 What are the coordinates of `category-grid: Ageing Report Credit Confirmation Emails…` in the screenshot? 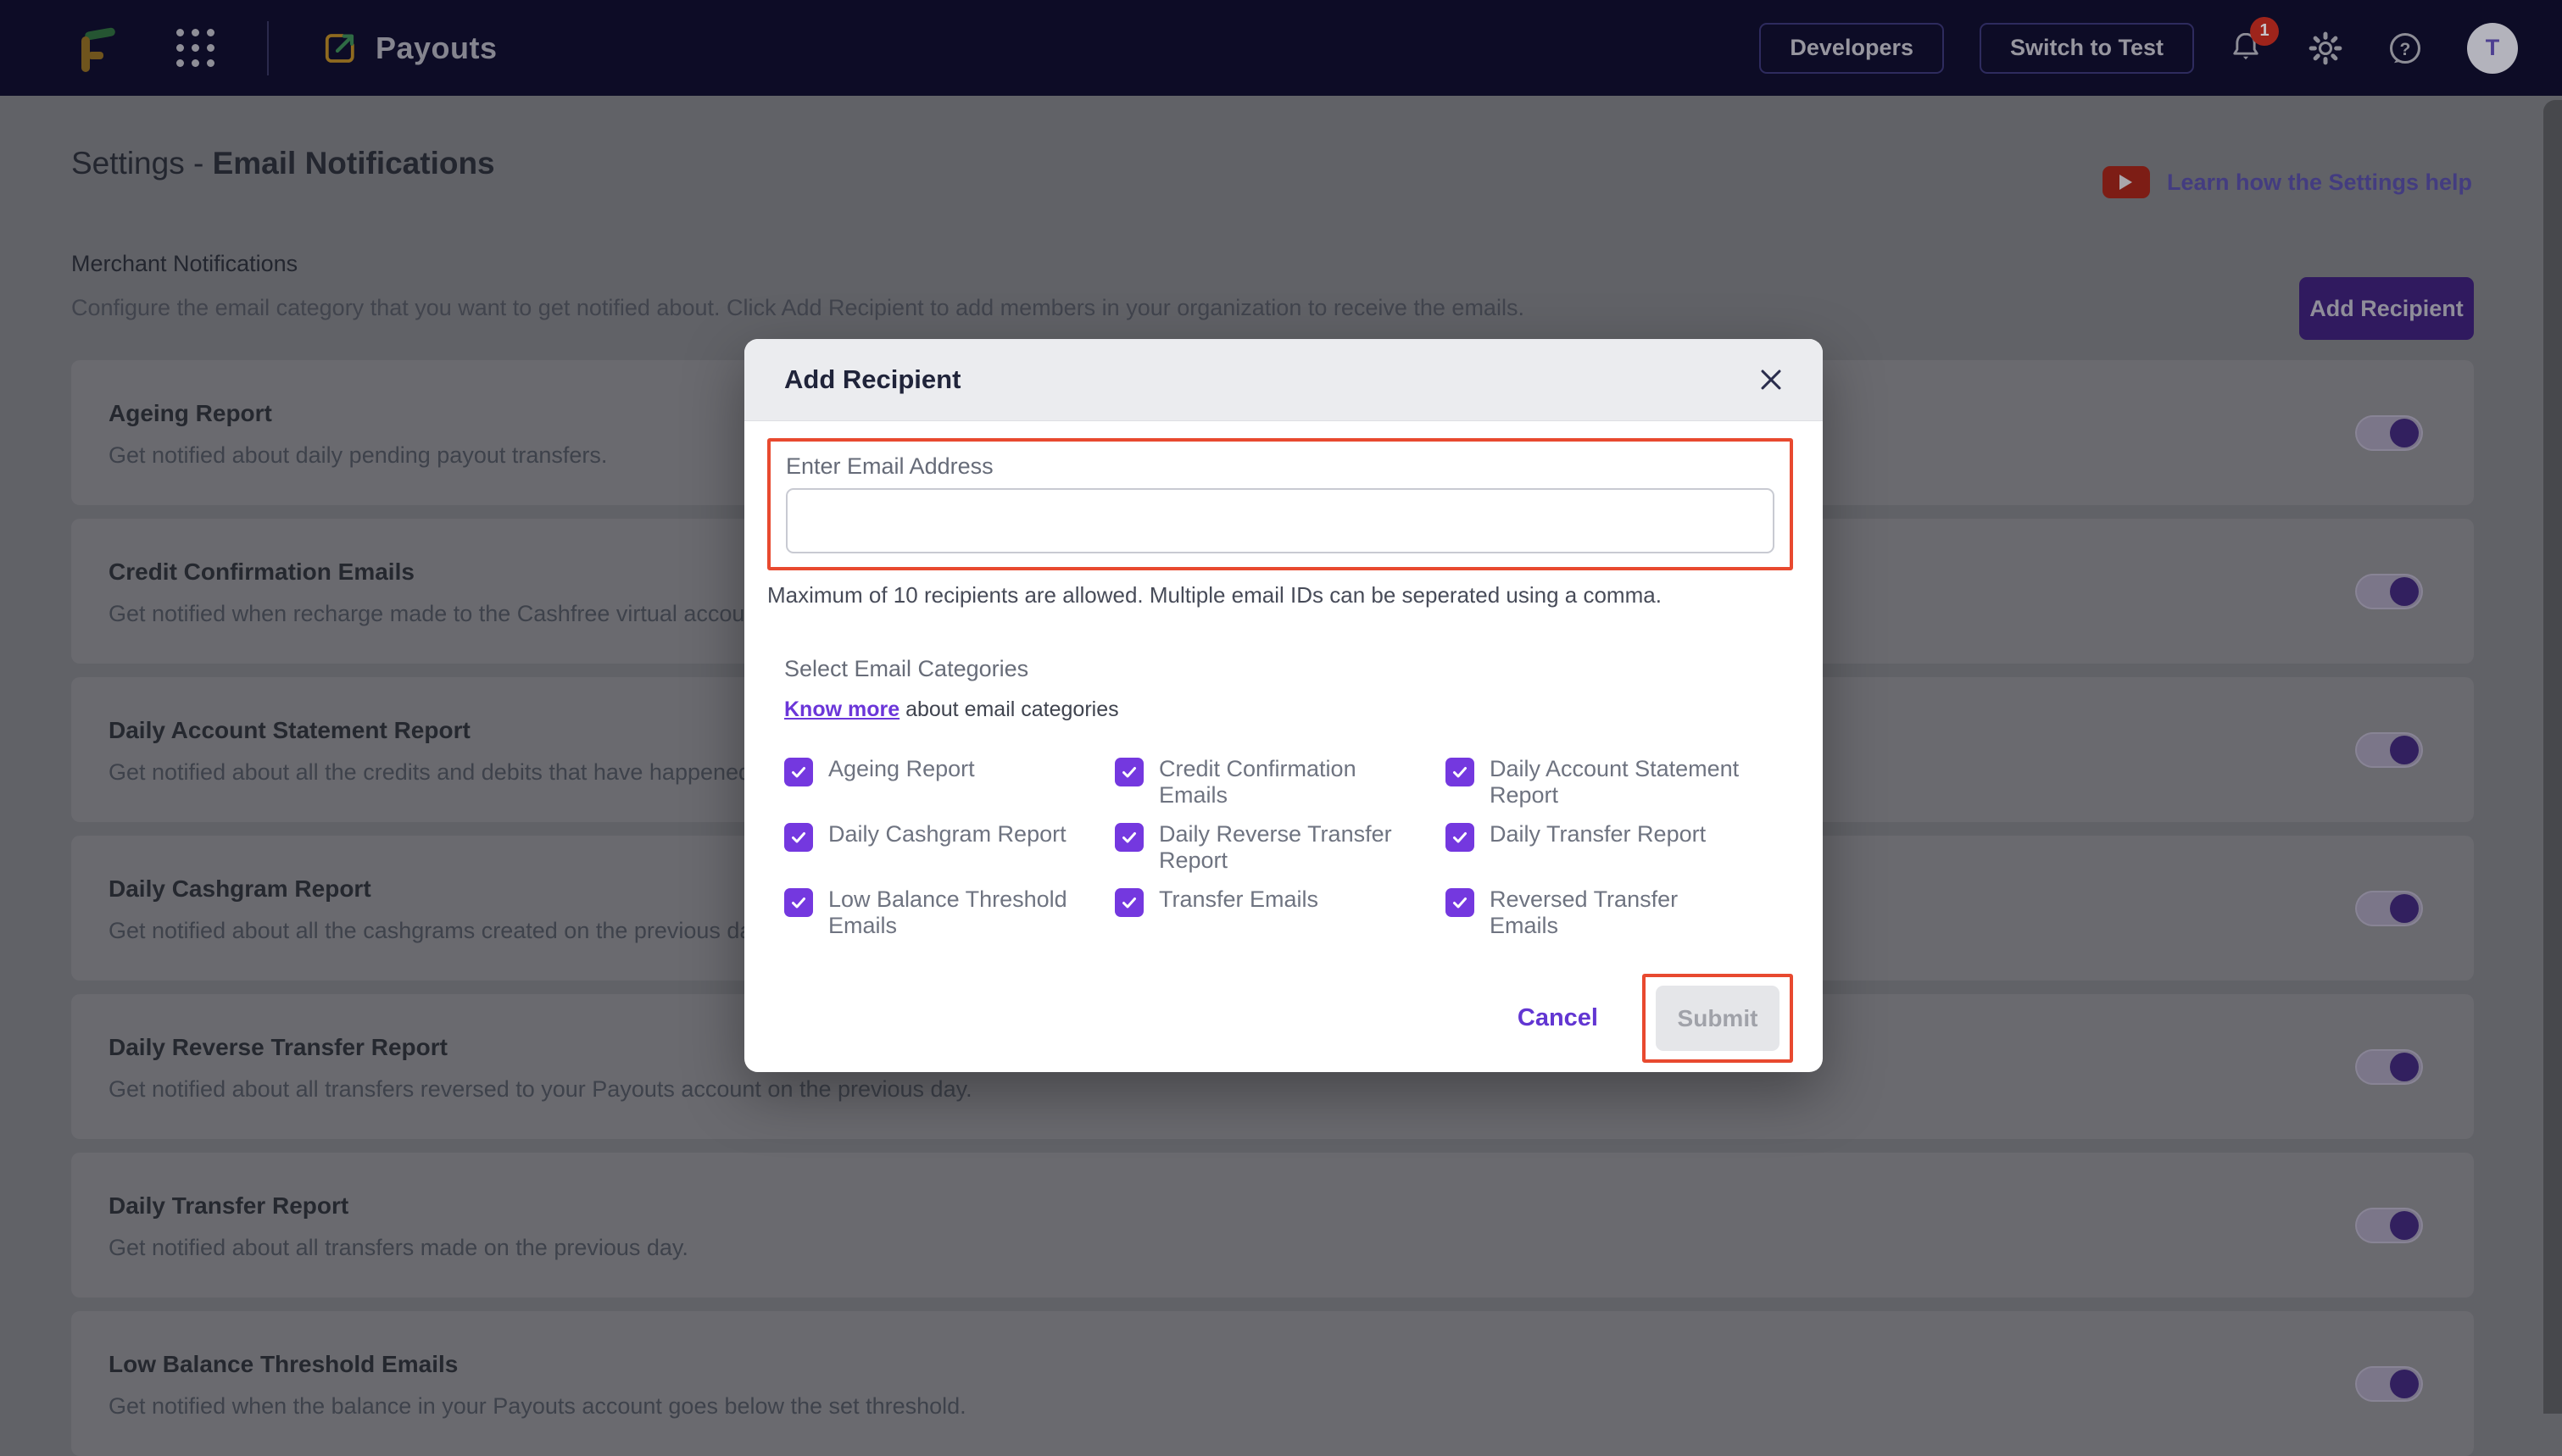 It's located at (1303, 854).